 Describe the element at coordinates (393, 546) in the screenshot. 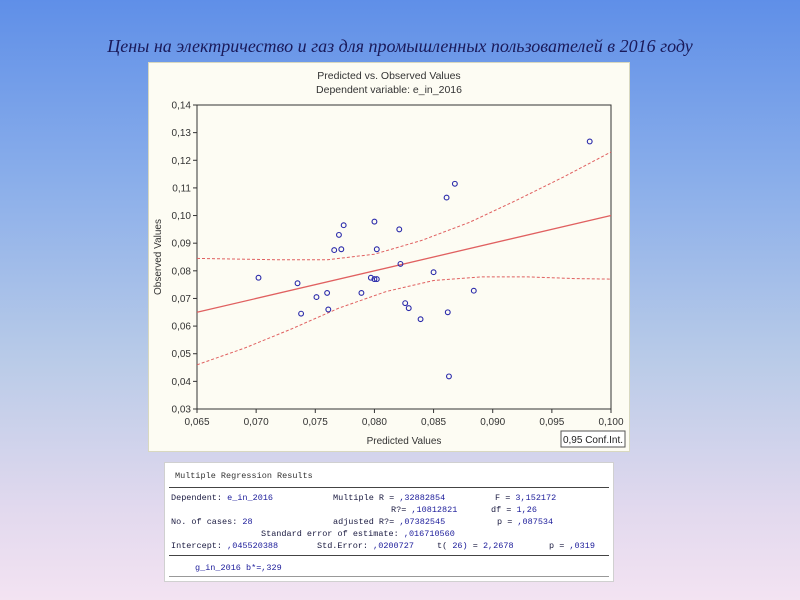

I see `std-error-value: ,0200727` at that location.